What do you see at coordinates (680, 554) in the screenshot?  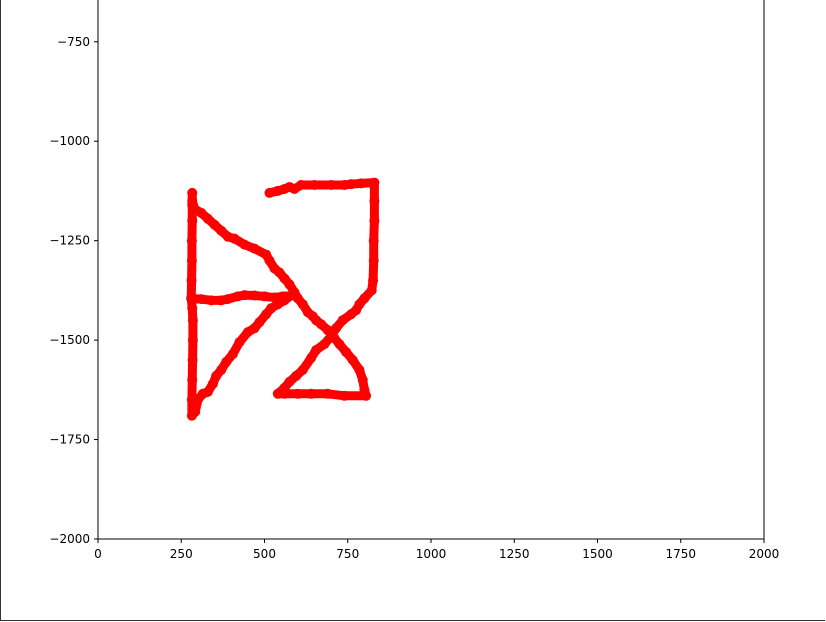 I see `x-tick-label: 1750` at bounding box center [680, 554].